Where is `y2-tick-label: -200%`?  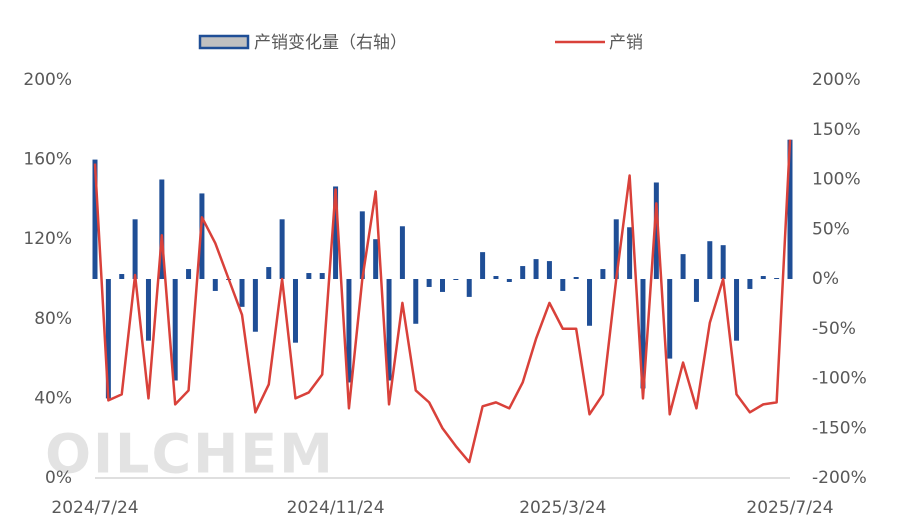
y2-tick-label: -200% is located at coordinates (839, 478).